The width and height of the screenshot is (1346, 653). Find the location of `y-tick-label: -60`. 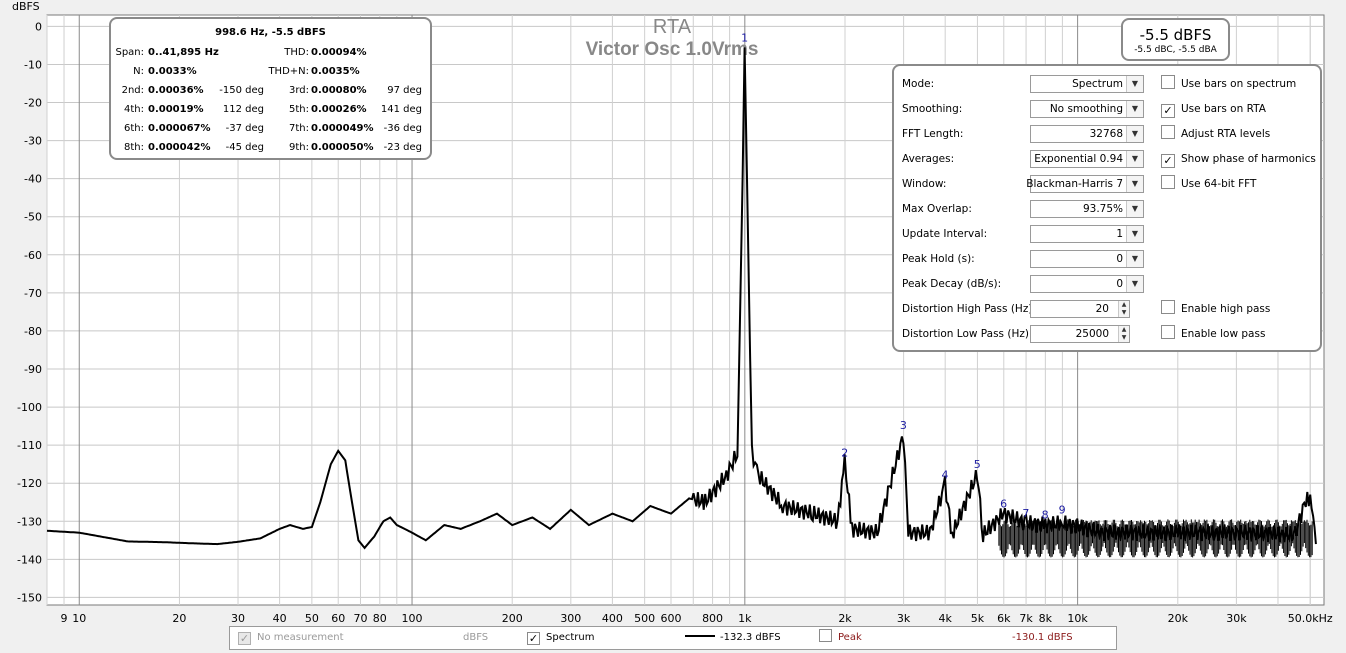

y-tick-label: -60 is located at coordinates (33, 255).